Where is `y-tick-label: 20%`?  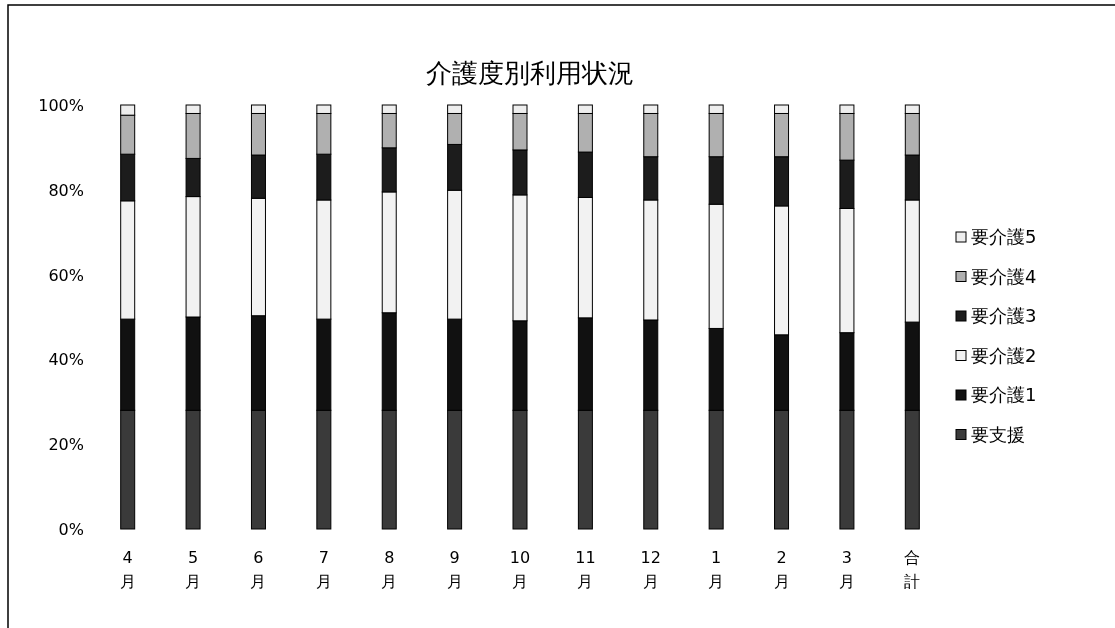 y-tick-label: 20% is located at coordinates (66, 445).